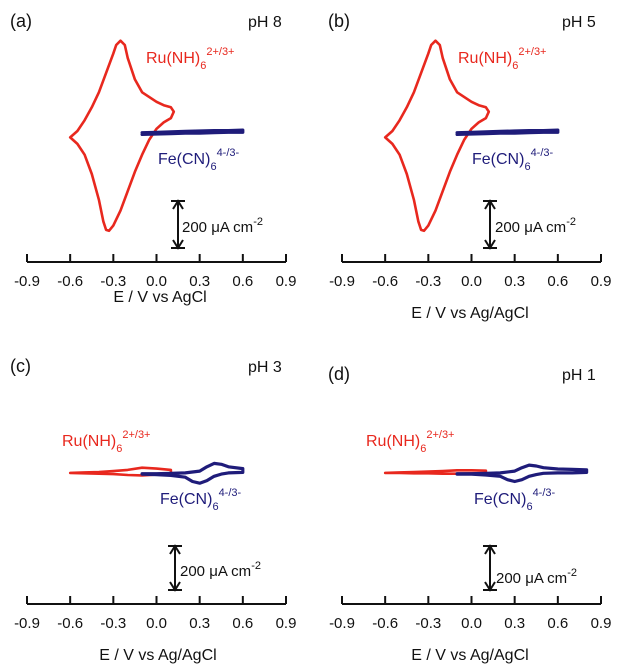 This screenshot has width=618, height=664. What do you see at coordinates (159, 297) in the screenshot?
I see `x-axis-label: E / V vs AgCl` at bounding box center [159, 297].